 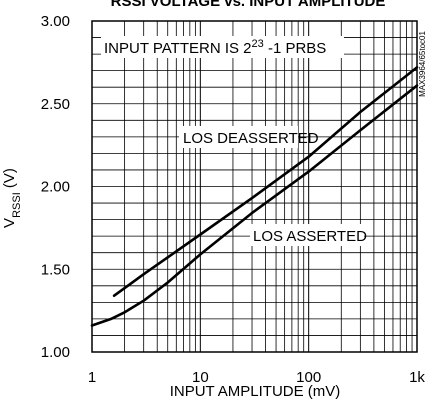 I want to click on x-tick-label: 1, so click(x=92, y=377).